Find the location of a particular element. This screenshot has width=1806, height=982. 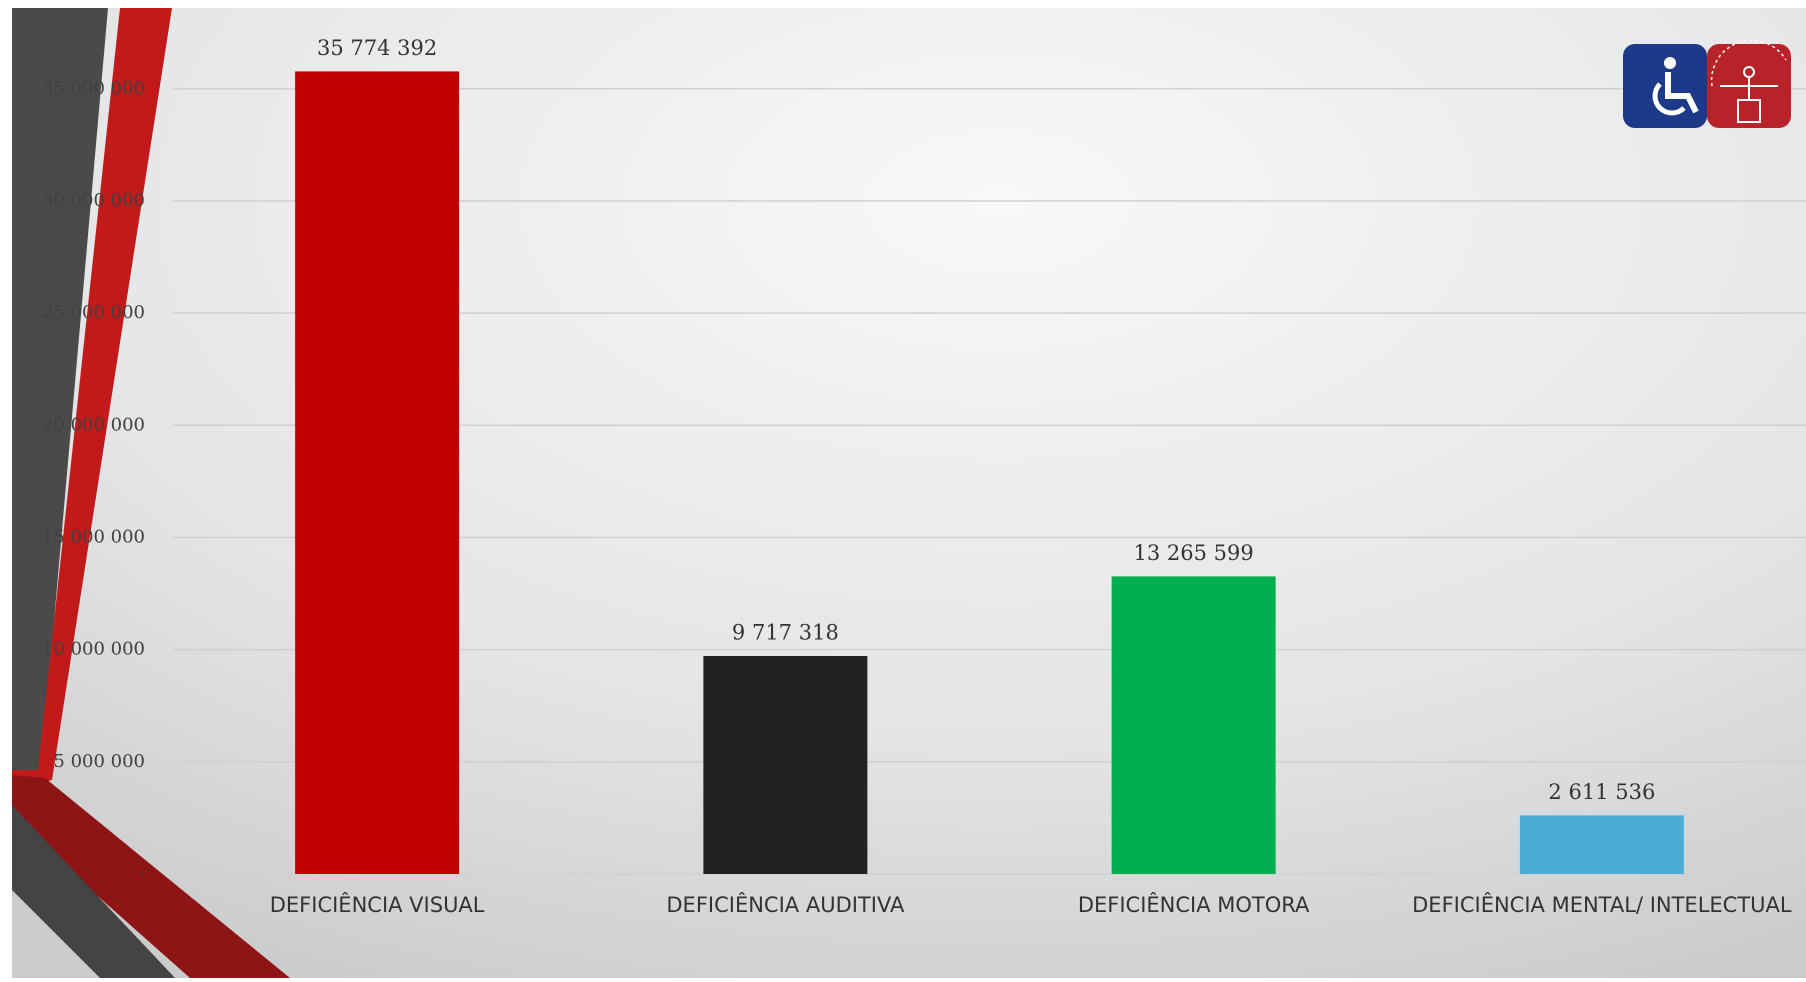

y-tick-label: 20 000 000 is located at coordinates (93, 424).